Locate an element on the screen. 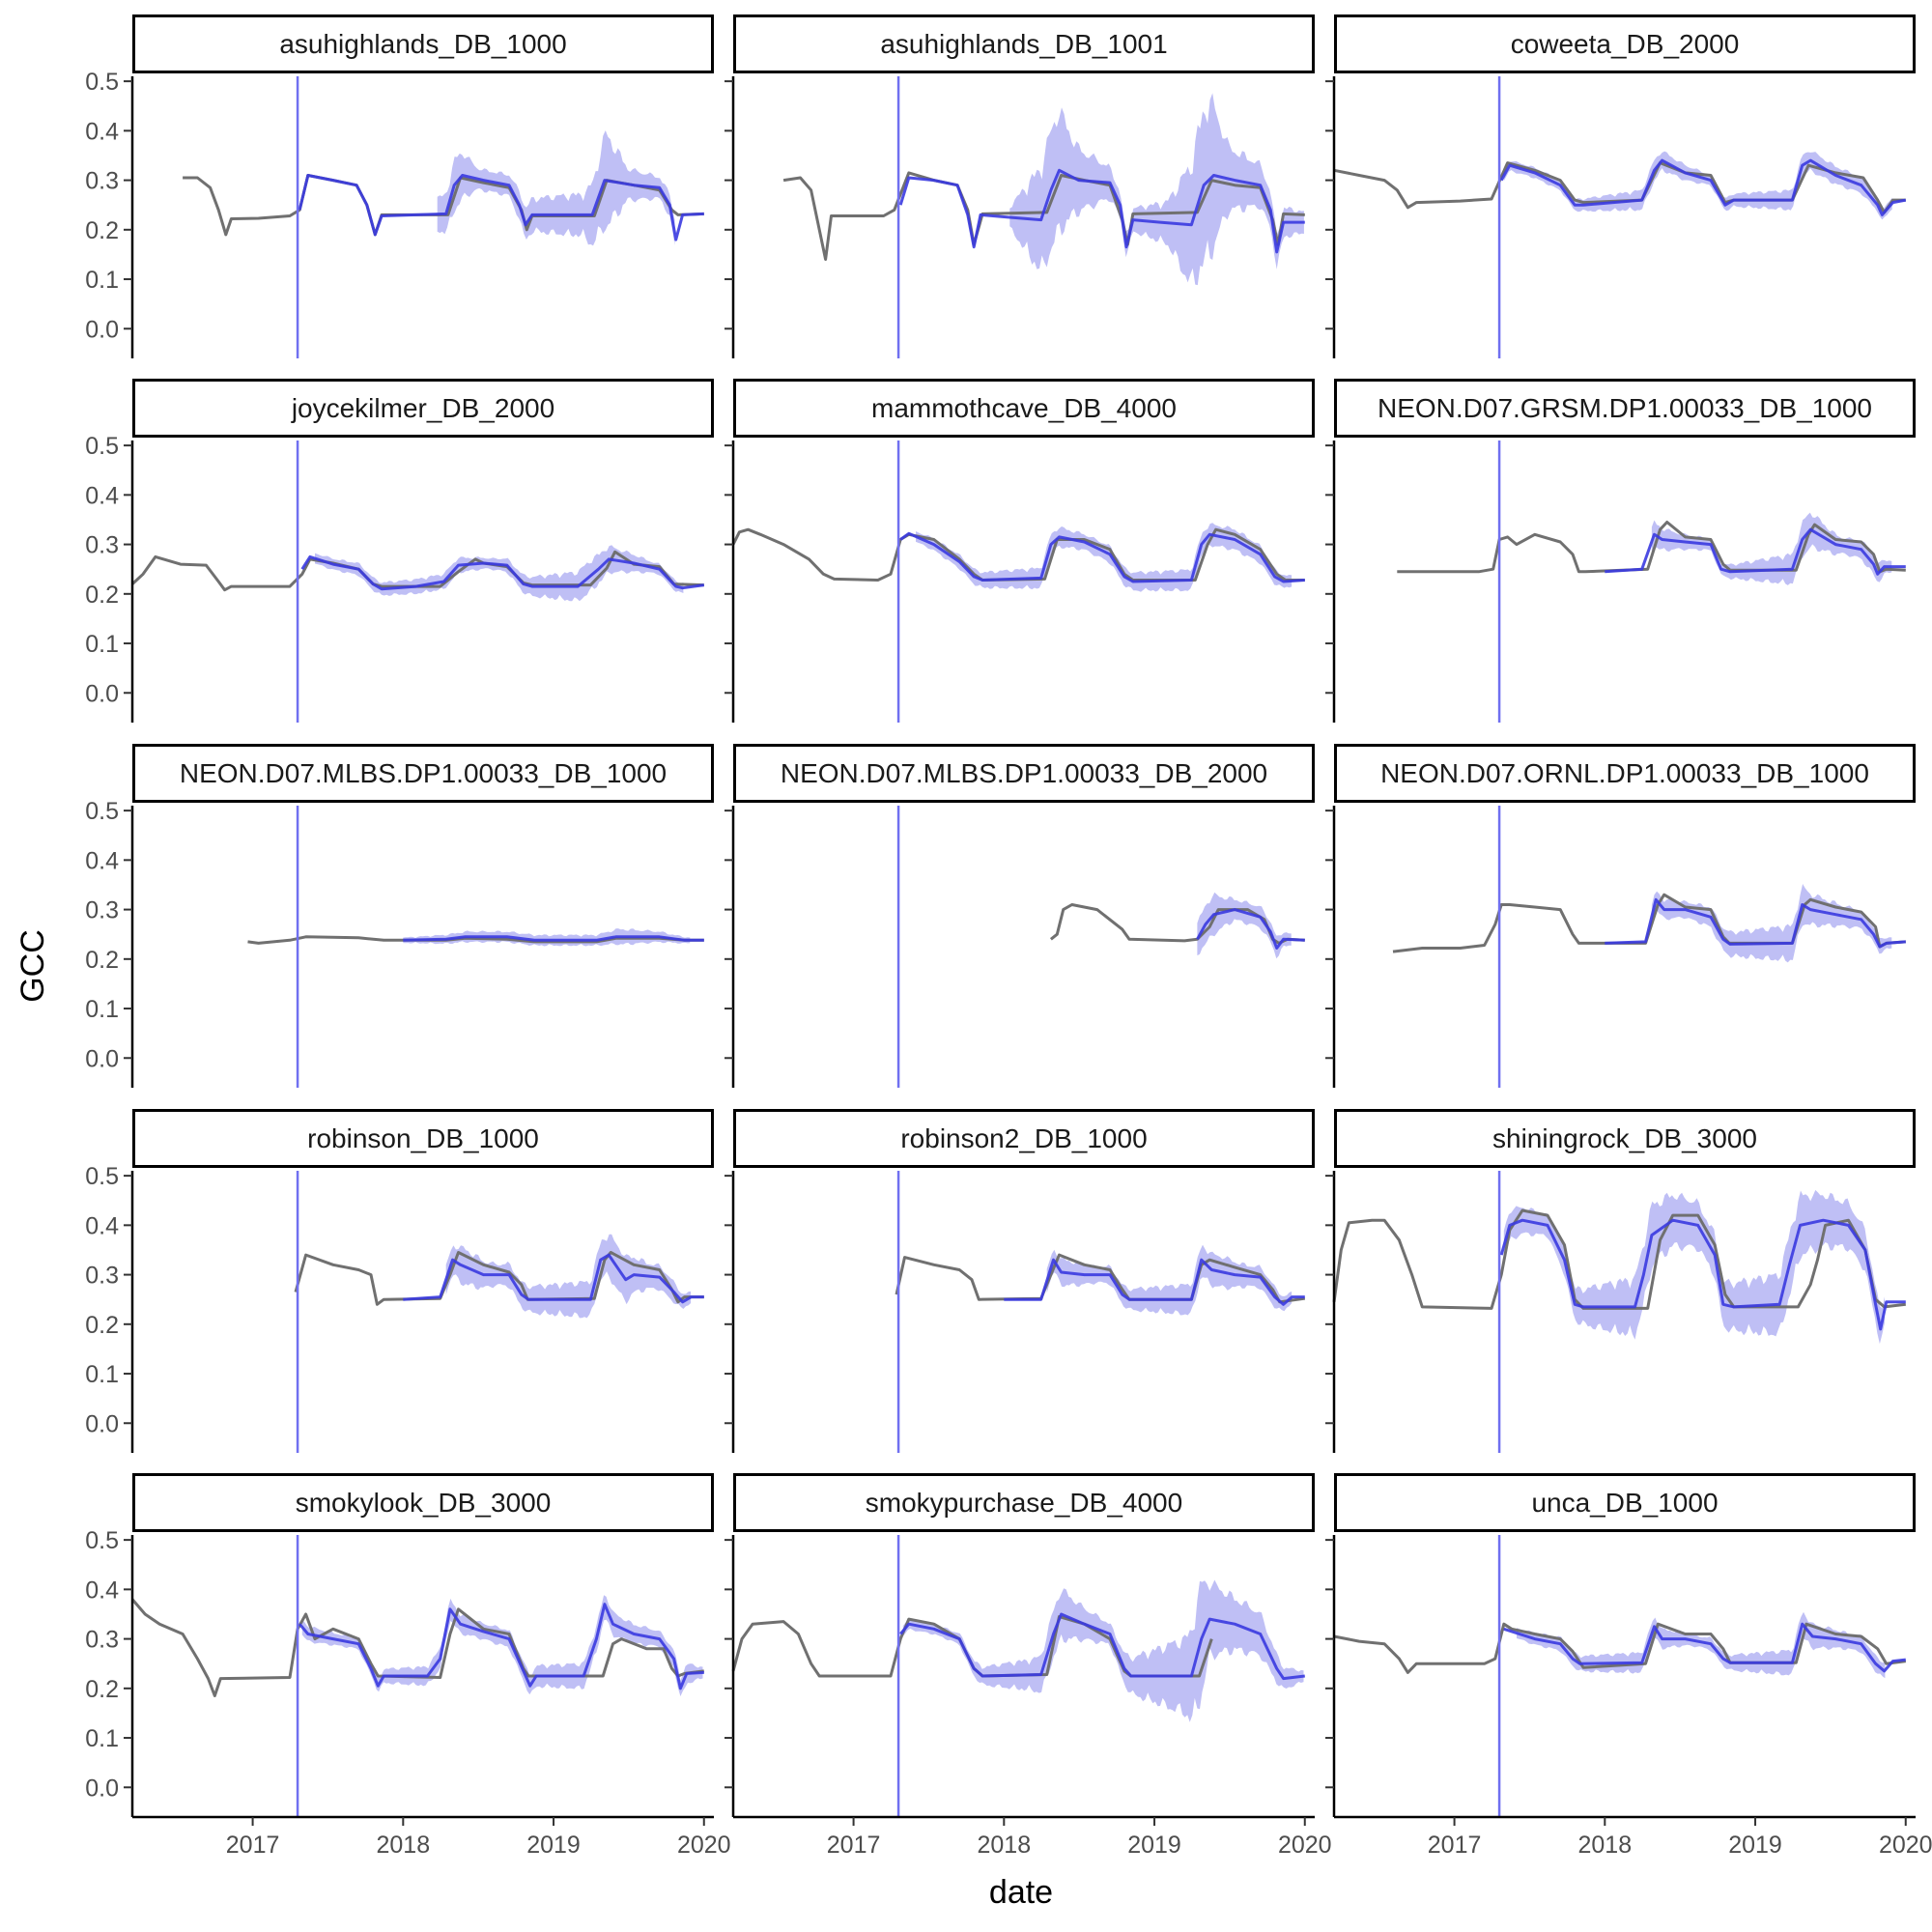  facet-panel: NEON.D07.ORNL.DP1.00033_DB_1000 is located at coordinates (1620, 916).